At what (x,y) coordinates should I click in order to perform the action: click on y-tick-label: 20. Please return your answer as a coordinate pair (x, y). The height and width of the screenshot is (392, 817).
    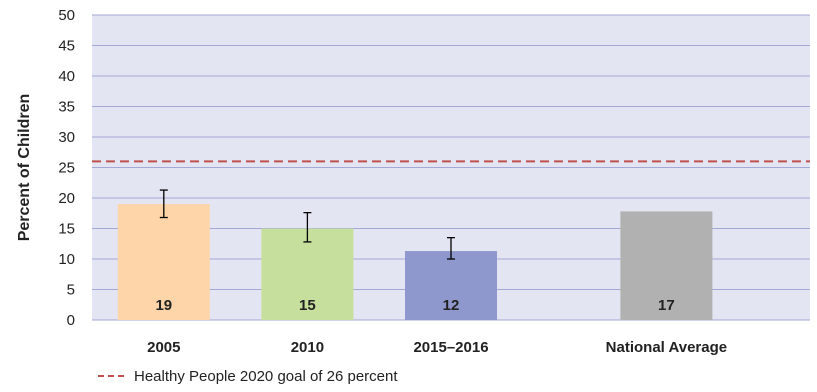
    Looking at the image, I should click on (66, 198).